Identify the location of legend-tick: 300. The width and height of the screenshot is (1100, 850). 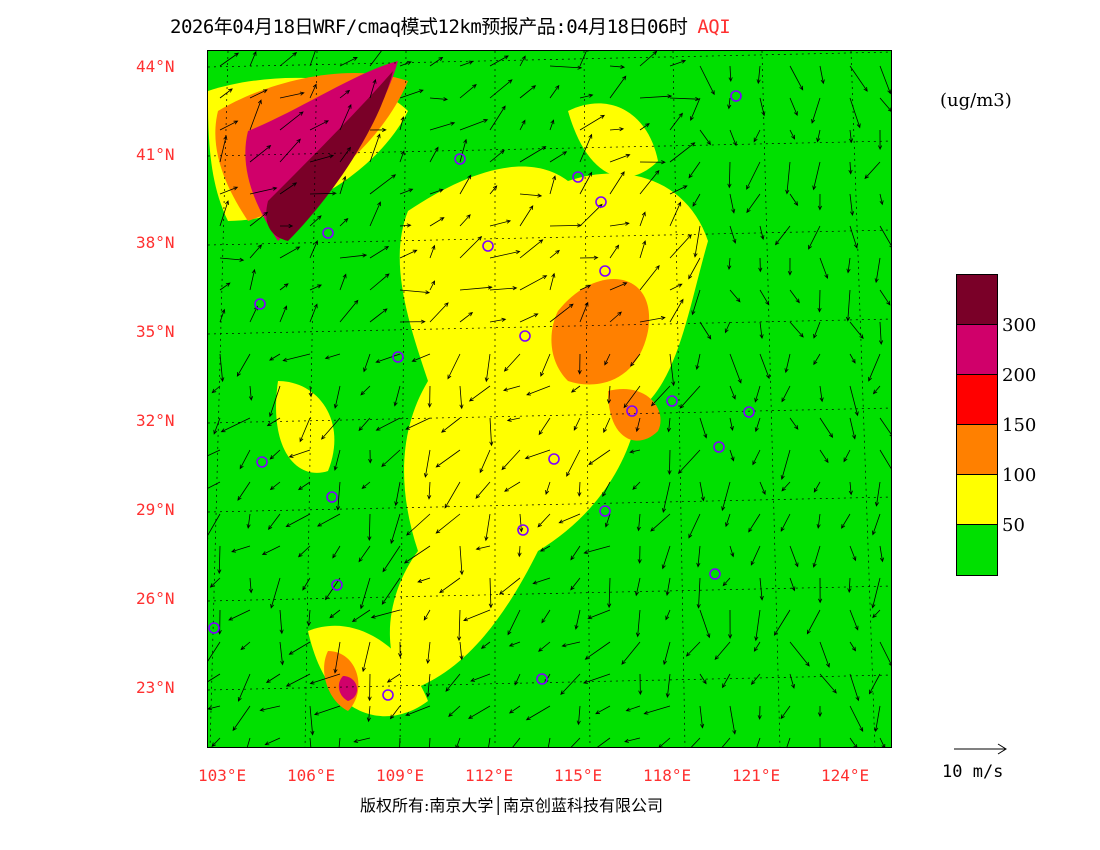
(1019, 325).